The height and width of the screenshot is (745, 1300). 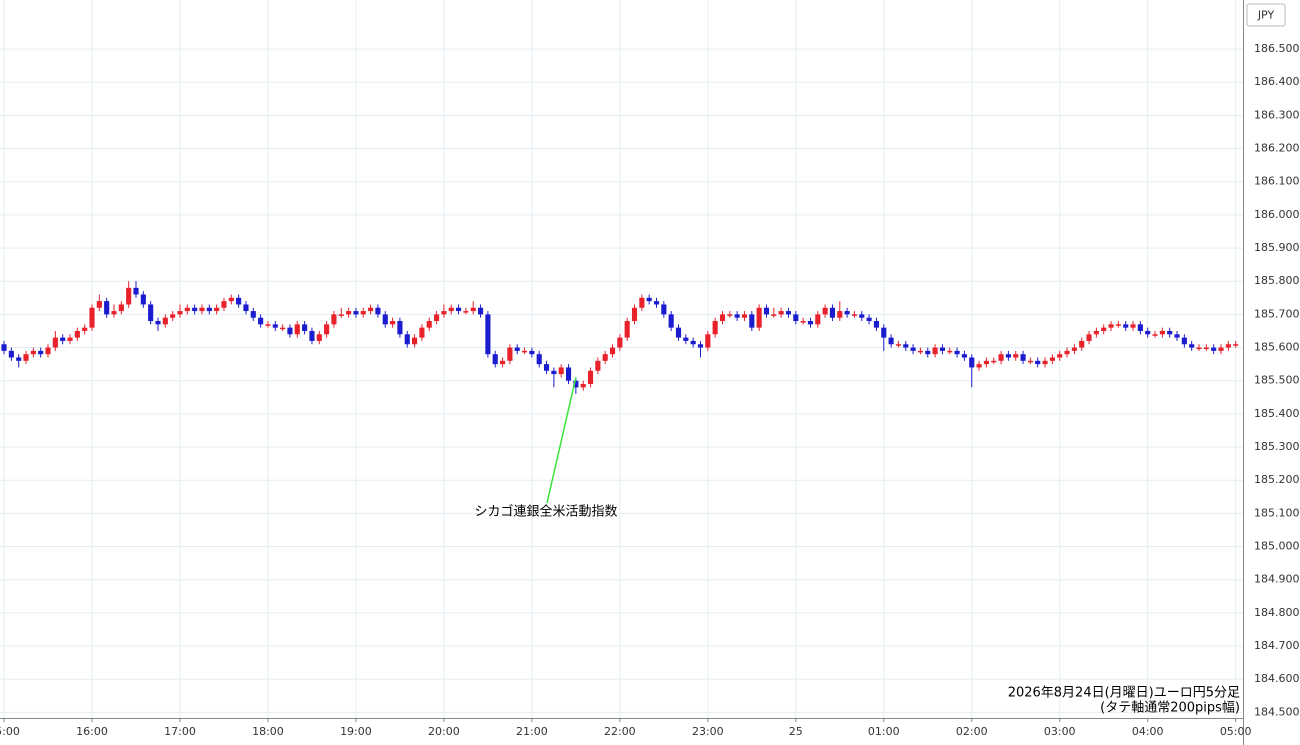 What do you see at coordinates (708, 731) in the screenshot?
I see `x-tick-label: 23:00` at bounding box center [708, 731].